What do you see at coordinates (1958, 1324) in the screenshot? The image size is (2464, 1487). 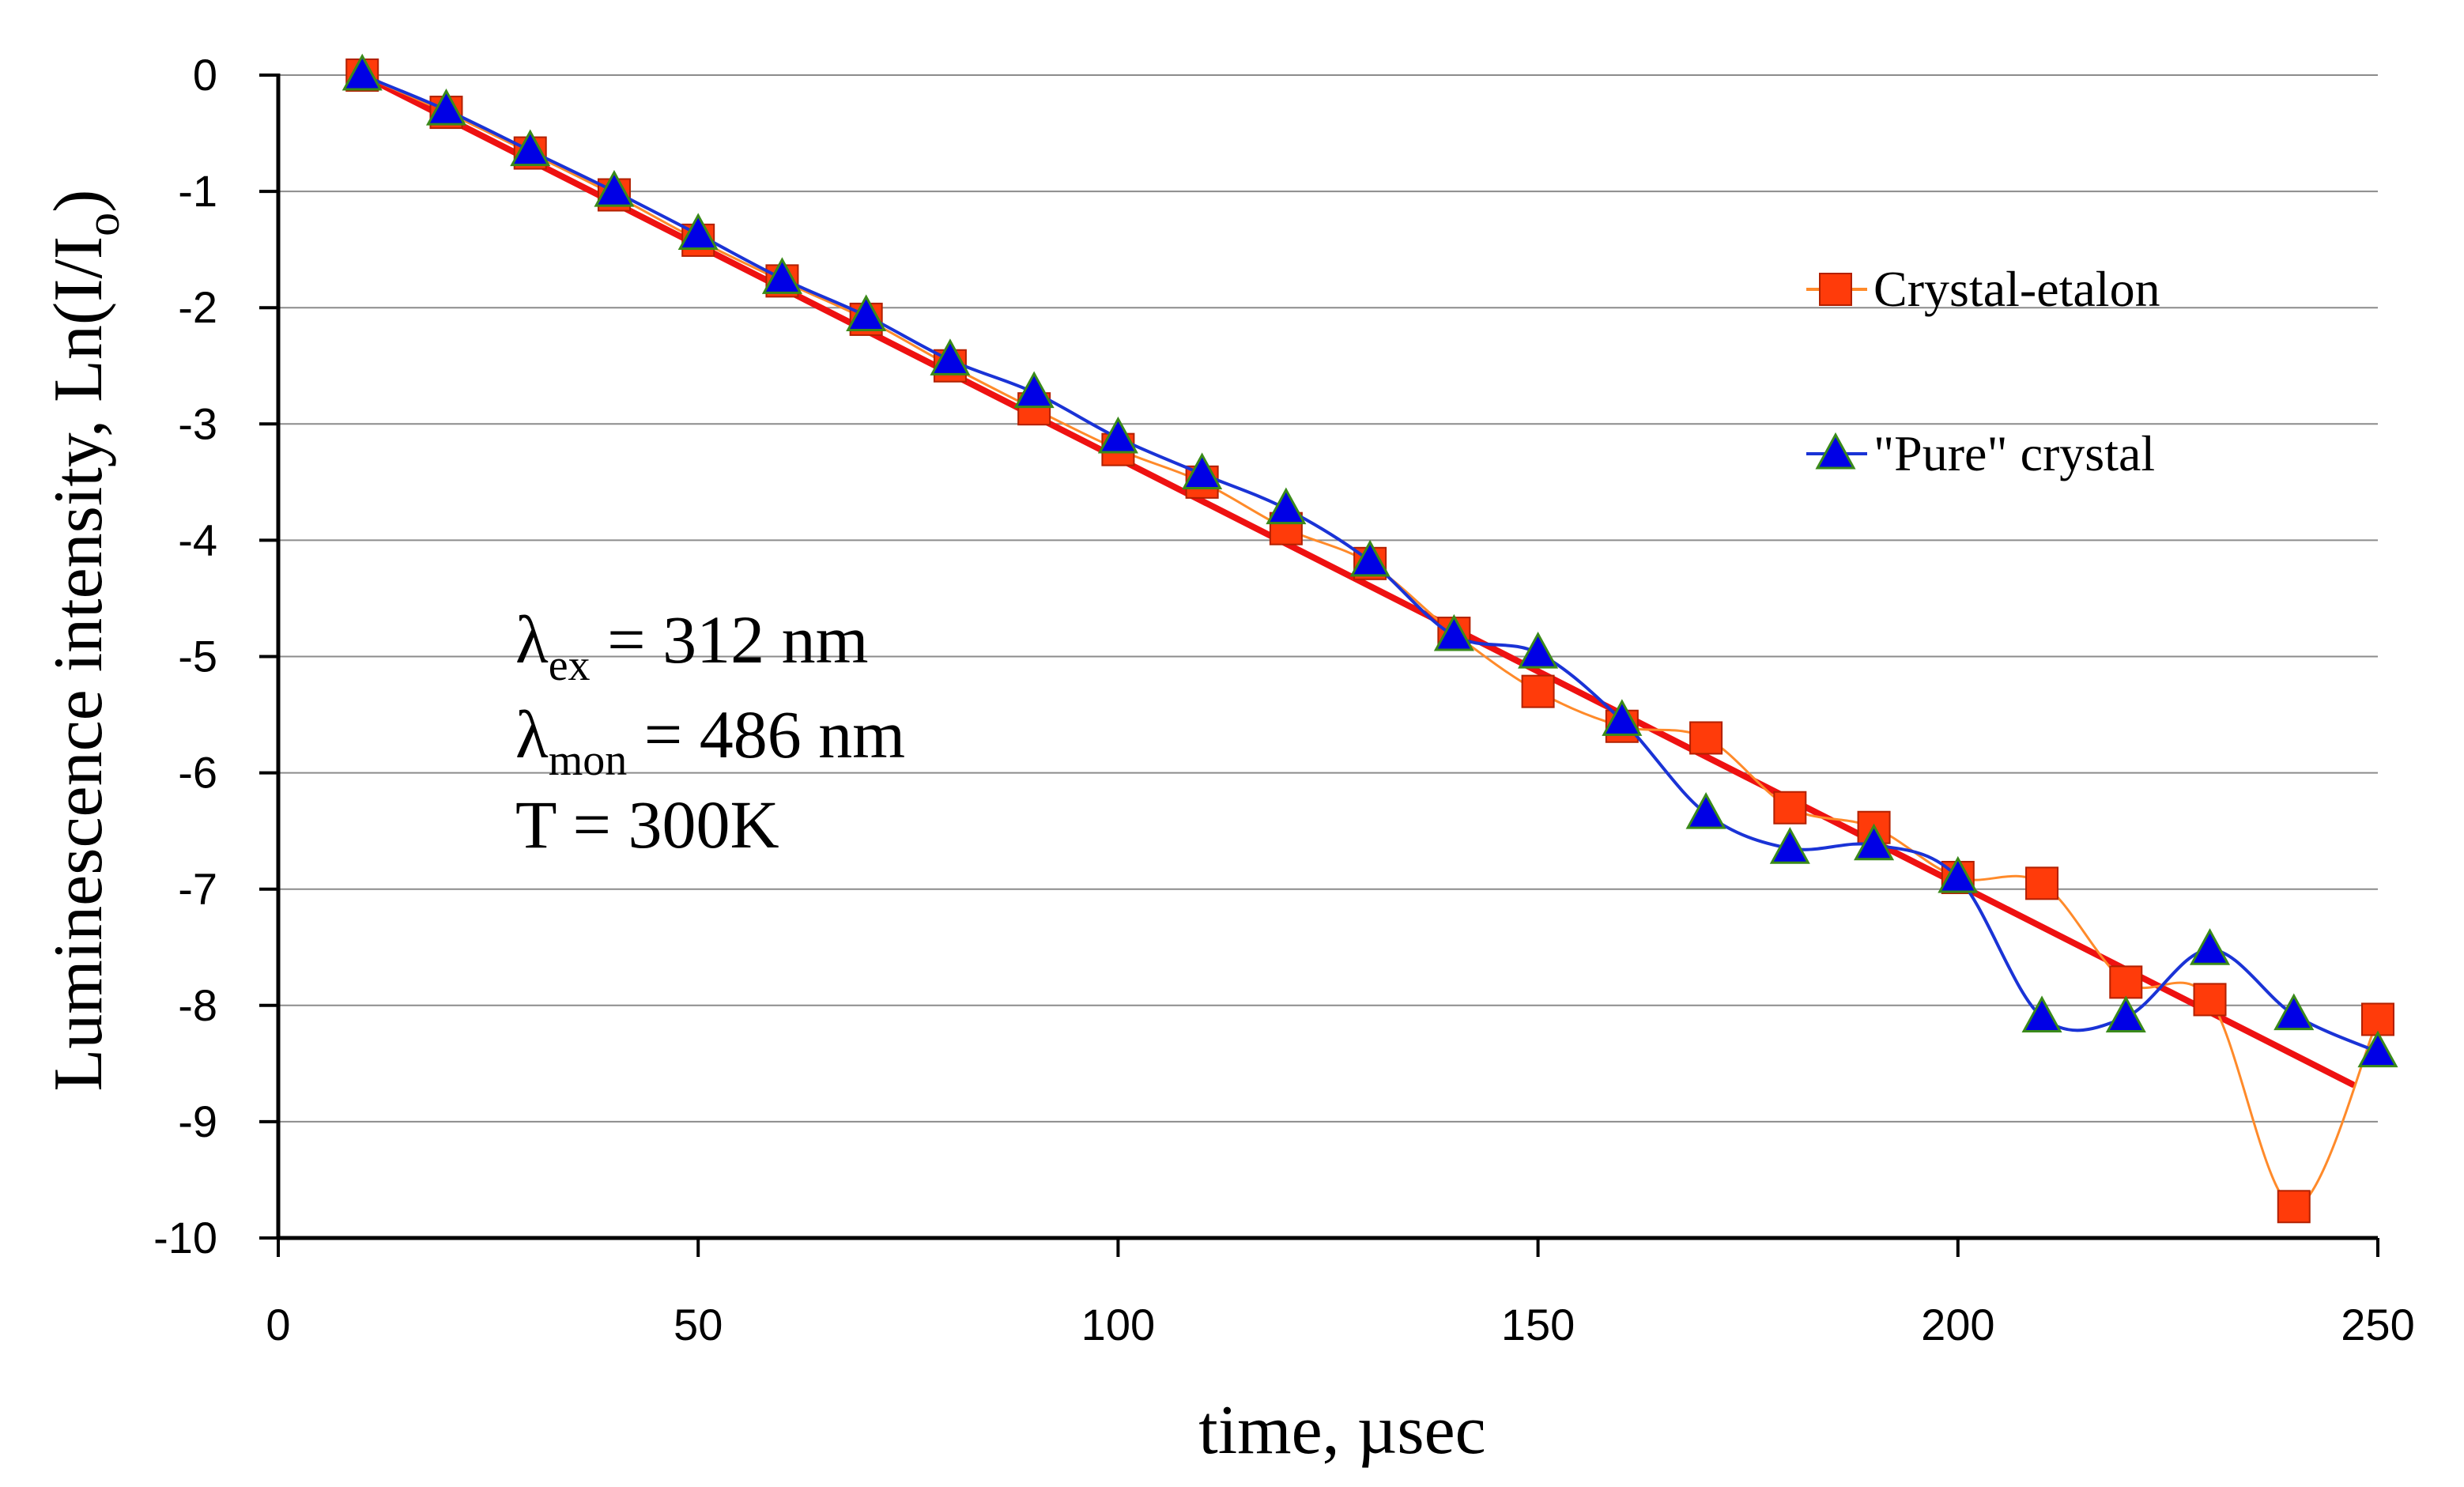 I see `x-tick-label: 200` at bounding box center [1958, 1324].